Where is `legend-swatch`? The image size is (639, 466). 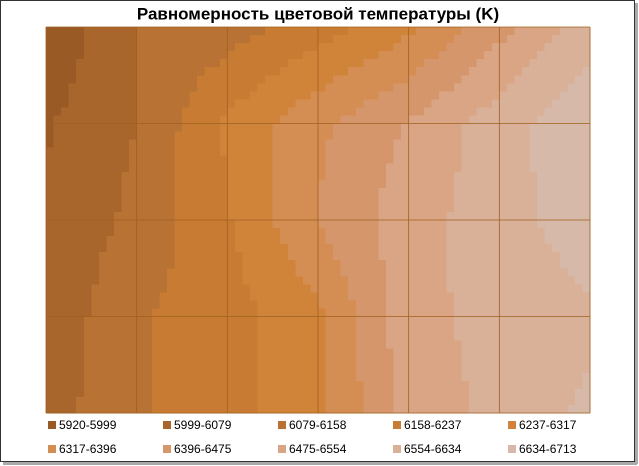
legend-swatch is located at coordinates (282, 449).